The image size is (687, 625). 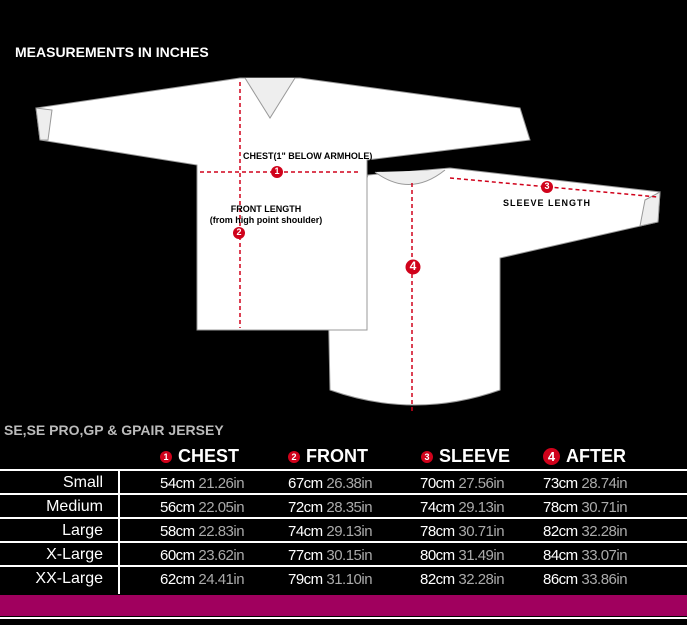 What do you see at coordinates (305, 507) in the screenshot?
I see `cm-value: 72cm` at bounding box center [305, 507].